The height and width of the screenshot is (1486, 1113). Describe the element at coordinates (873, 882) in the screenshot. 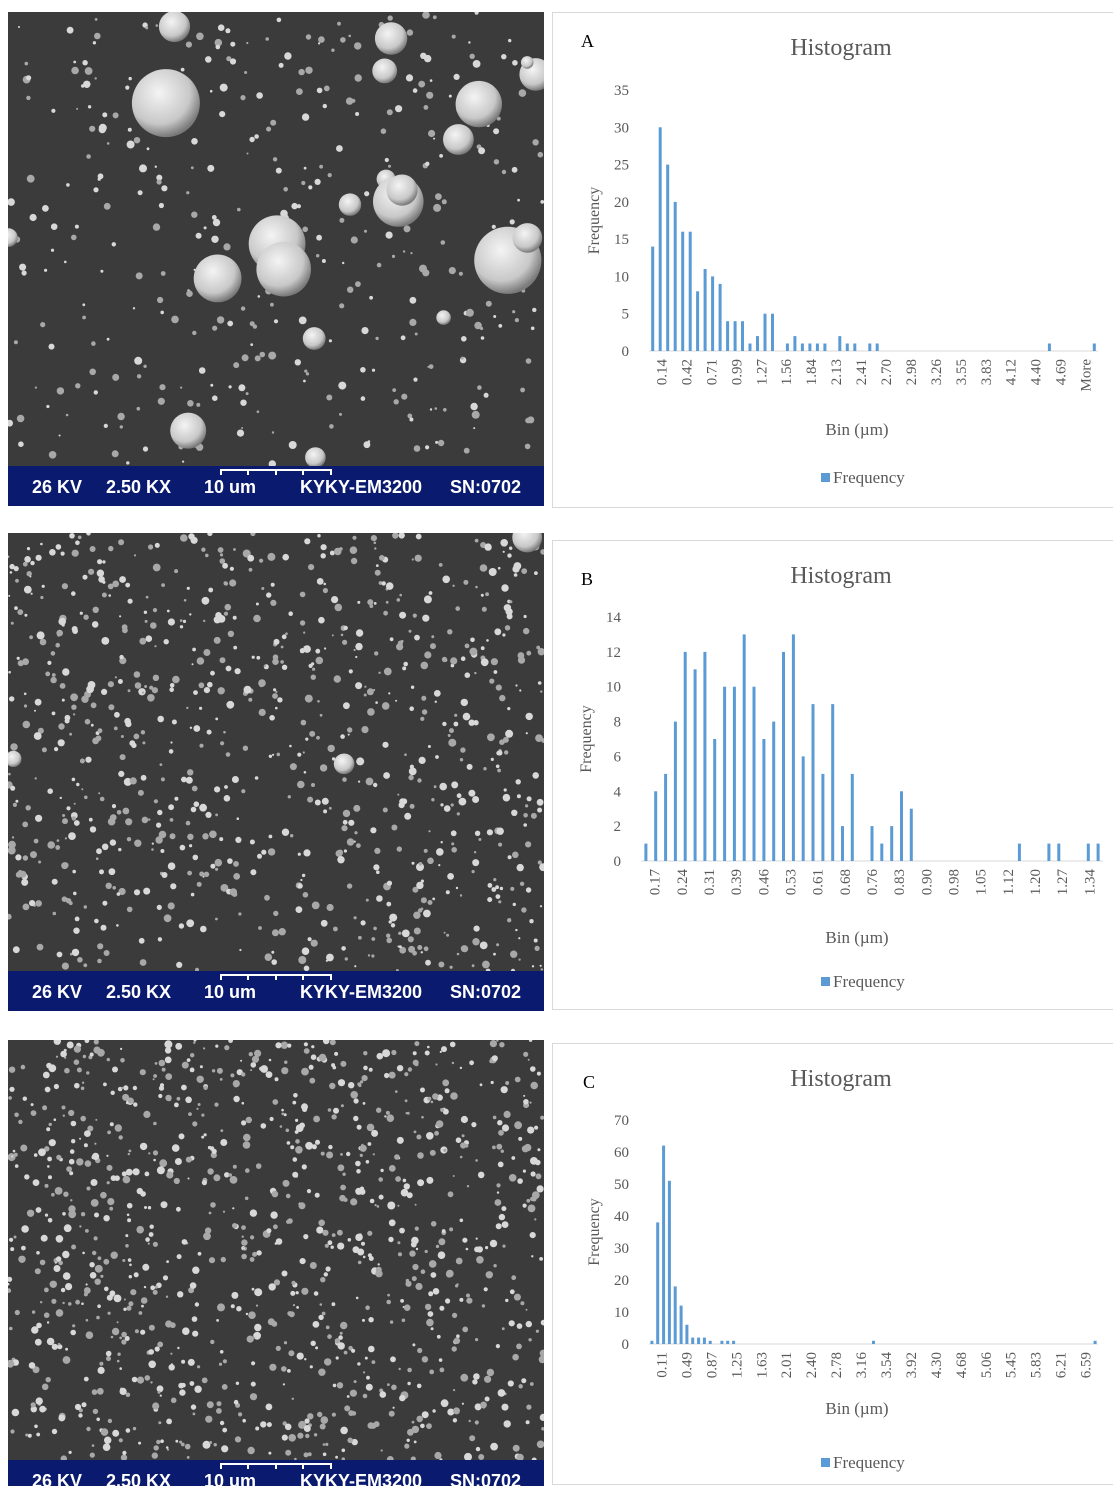

I see `x-tick-label: 0.76` at that location.